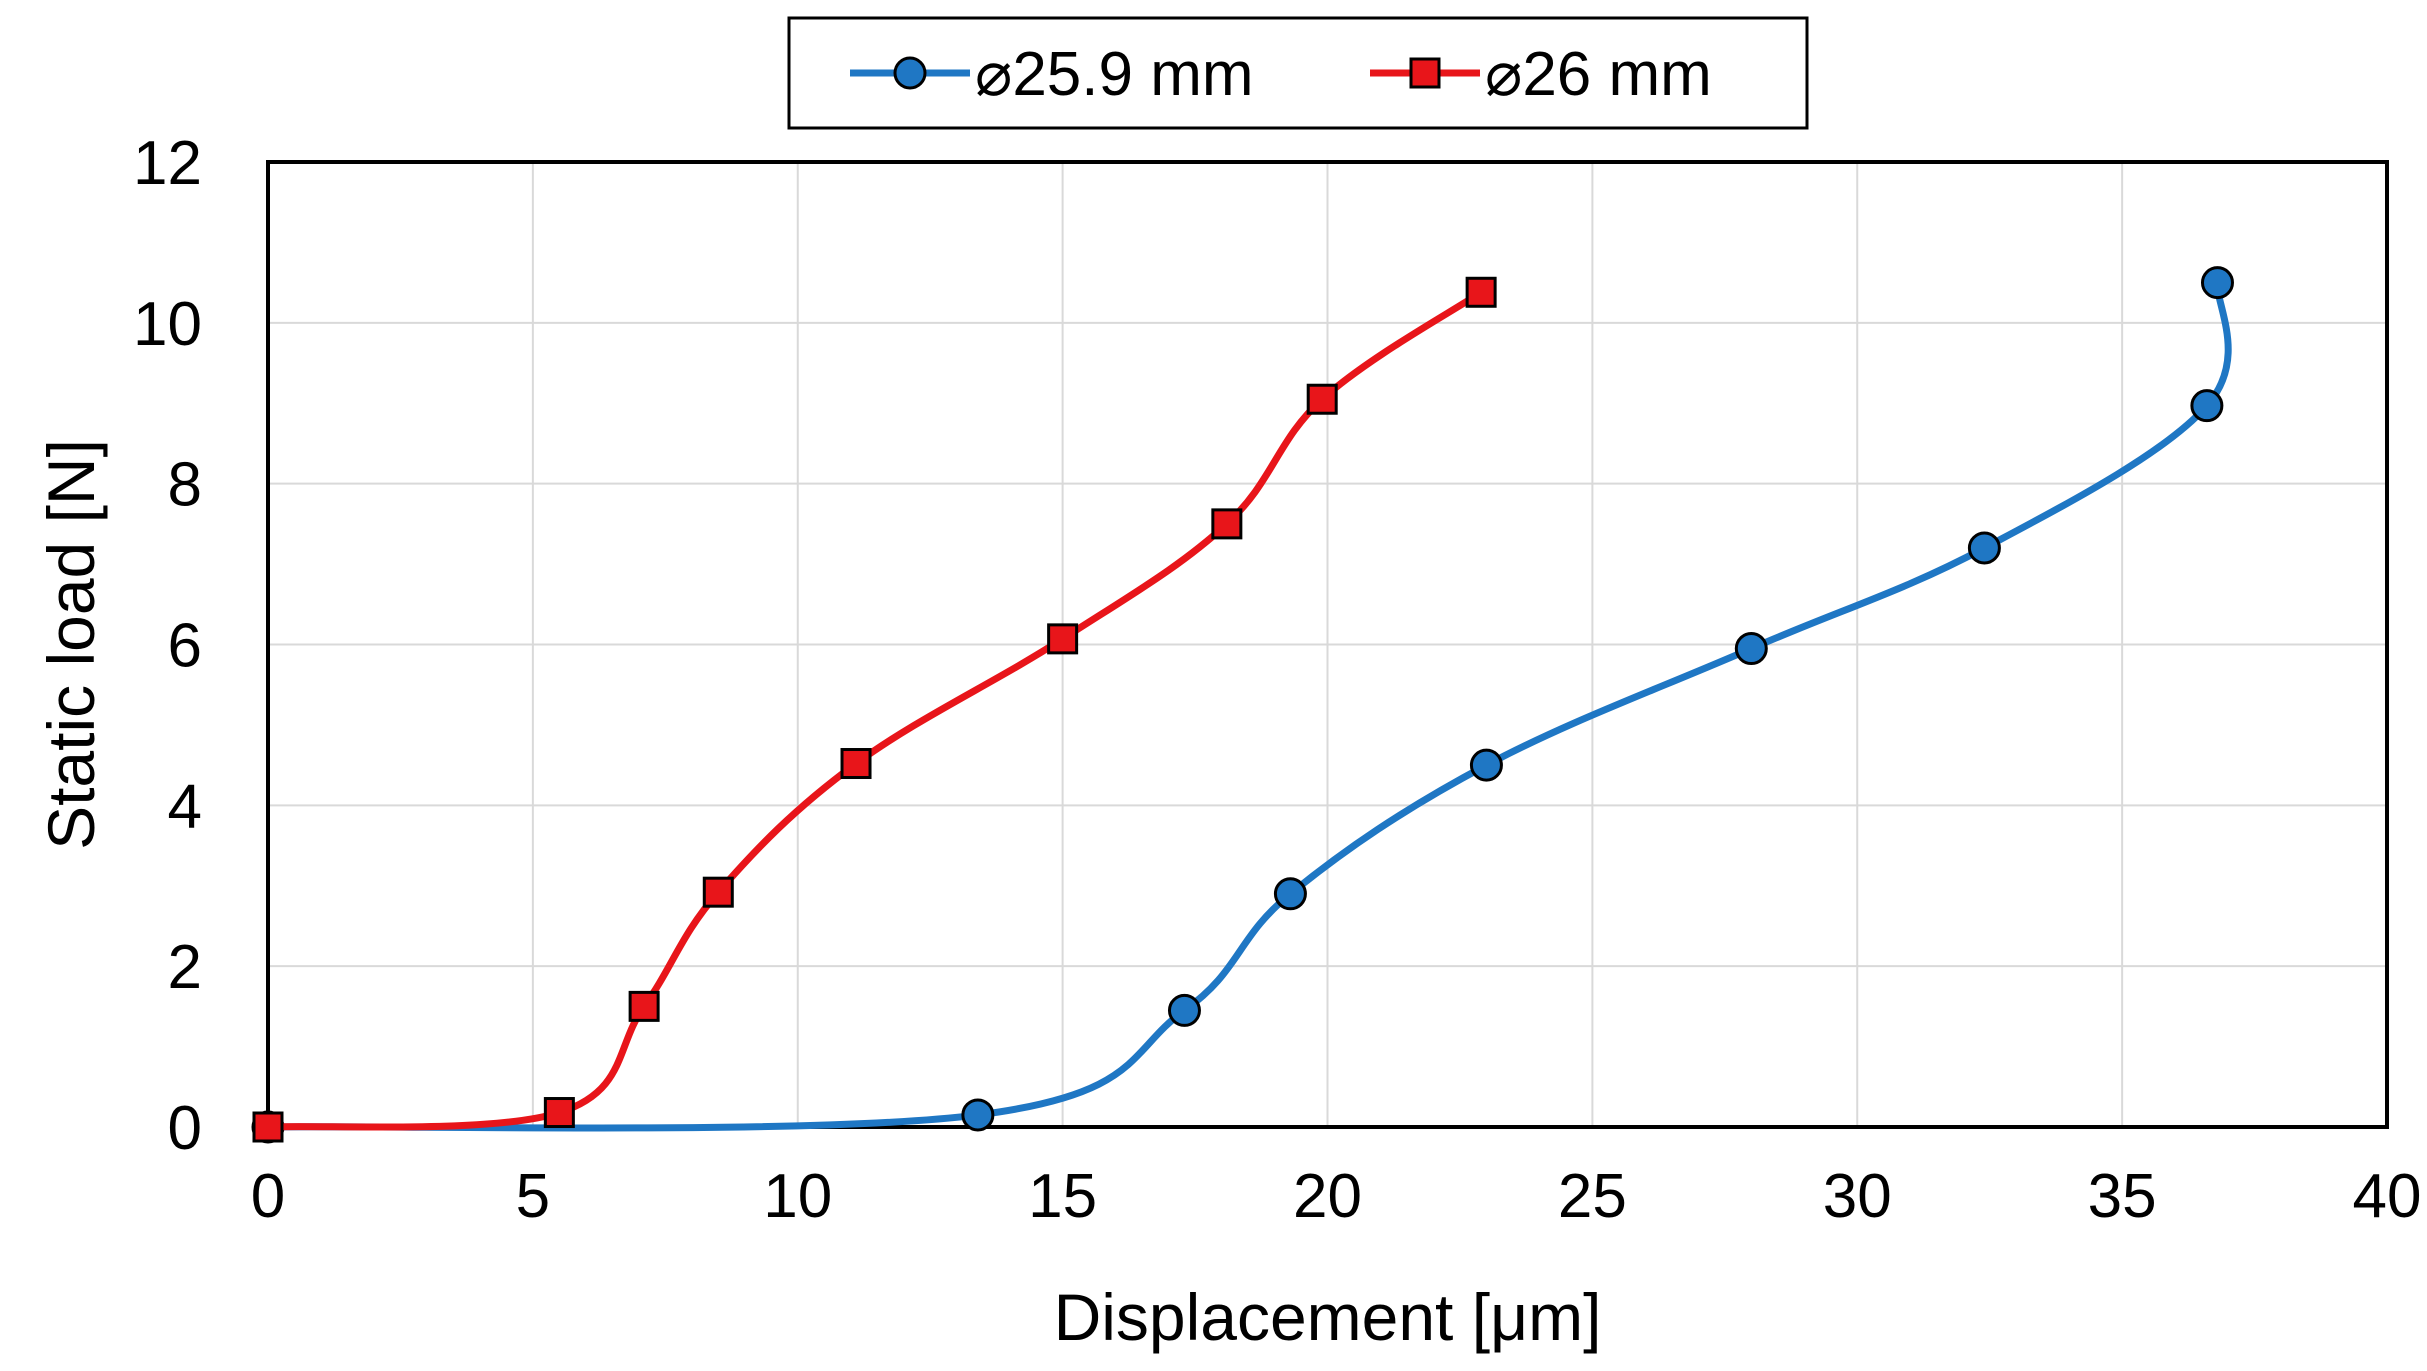 The image size is (2427, 1371). Describe the element at coordinates (1327, 1196) in the screenshot. I see `x-tick-label: 20` at that location.